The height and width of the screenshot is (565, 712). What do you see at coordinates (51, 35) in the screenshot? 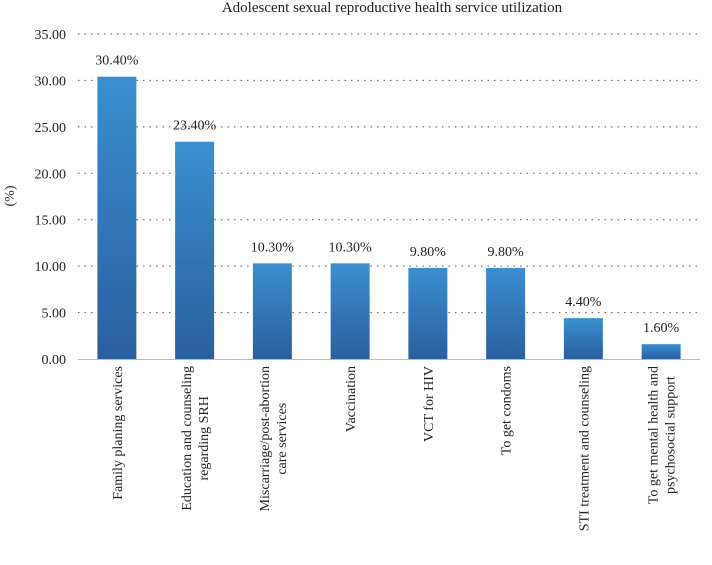
I see `y-tick-label: 35.00` at bounding box center [51, 35].